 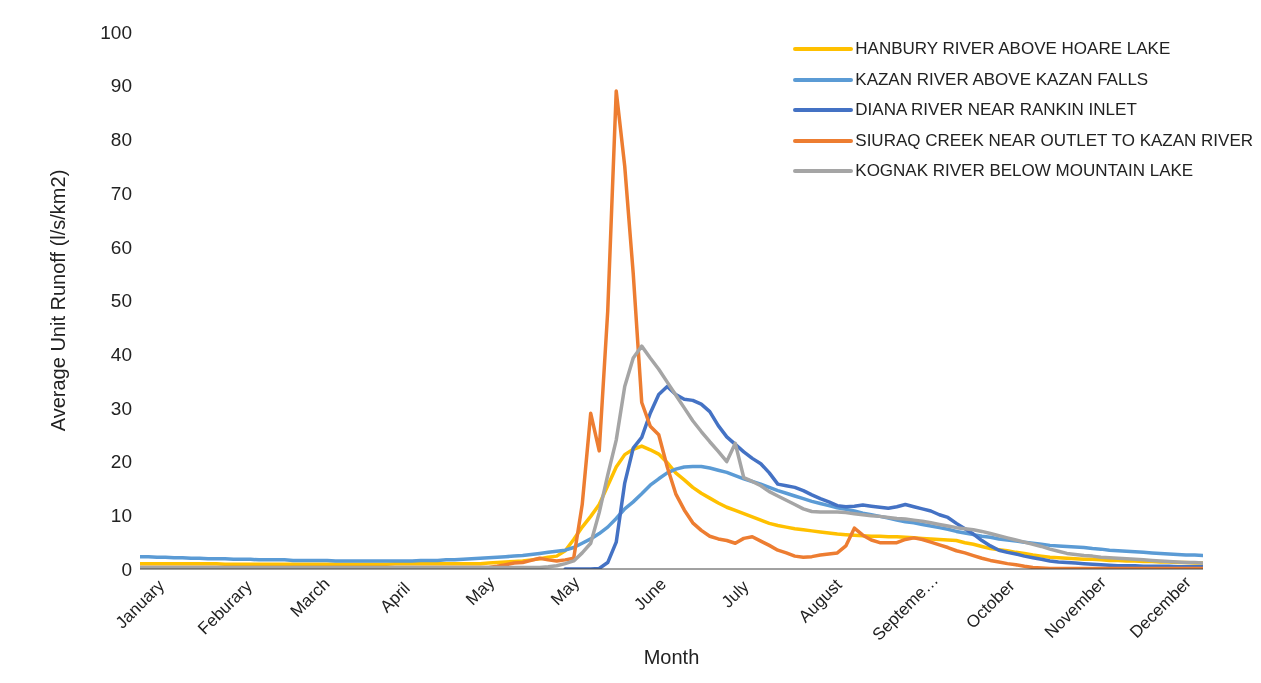 I want to click on y-tick-label: 60, so click(x=121, y=247).